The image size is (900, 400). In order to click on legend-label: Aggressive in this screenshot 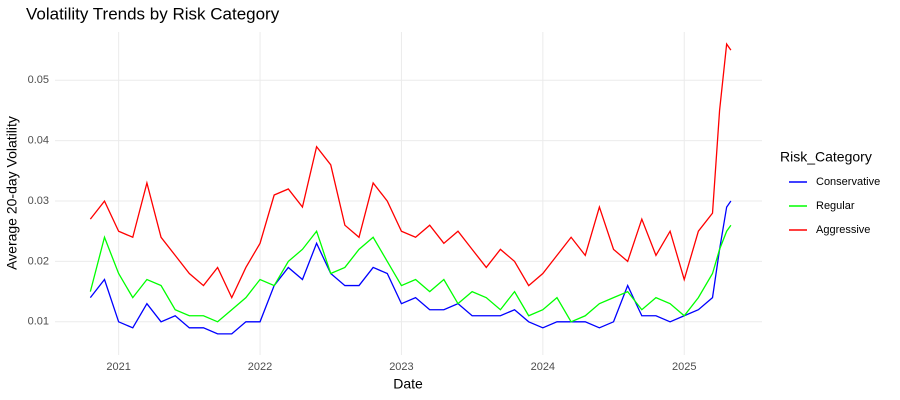, I will do `click(843, 230)`.